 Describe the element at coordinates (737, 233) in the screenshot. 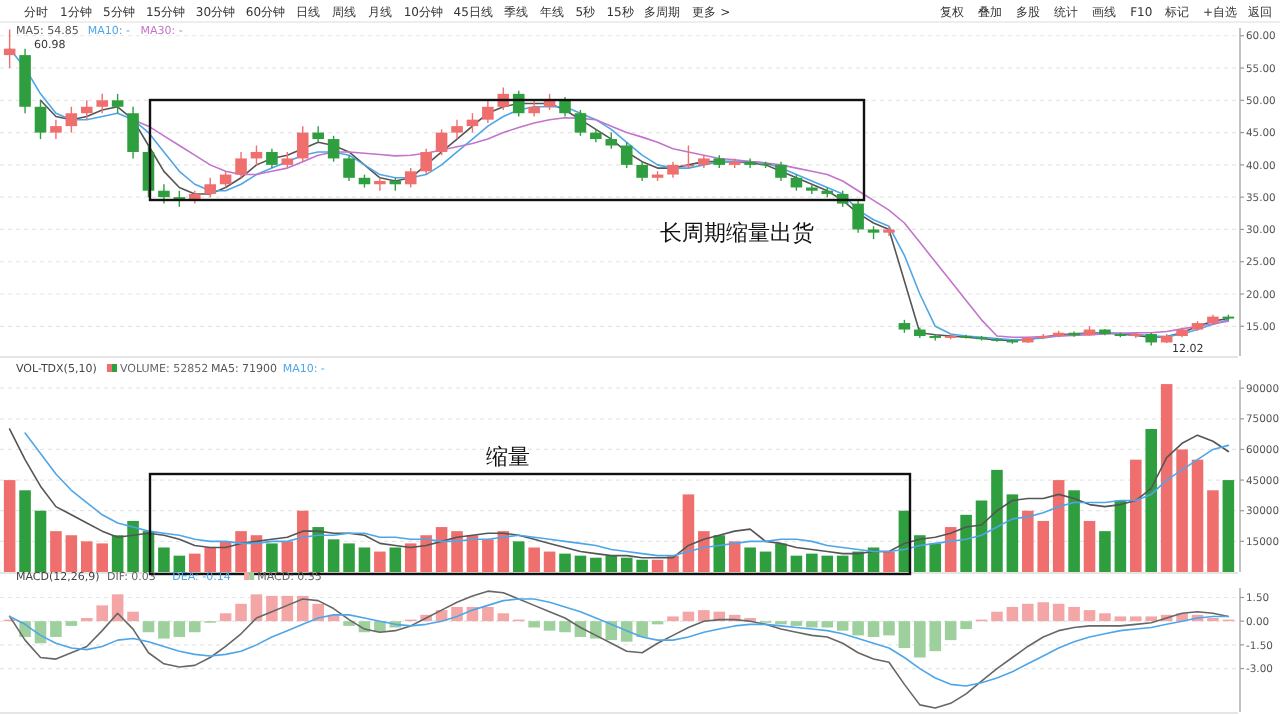

I see `annotation: 长周期缩量出货` at that location.